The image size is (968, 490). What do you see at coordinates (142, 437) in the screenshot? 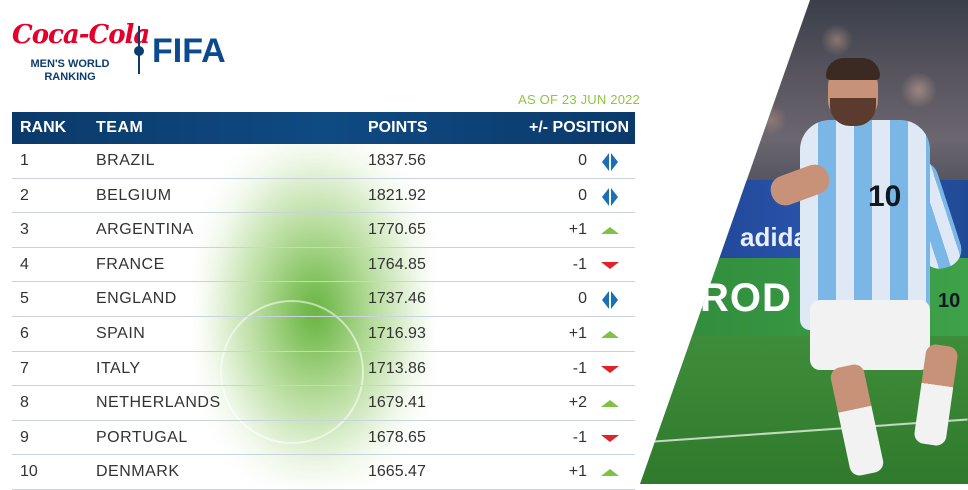
I see `team-cell: PORTUGAL` at bounding box center [142, 437].